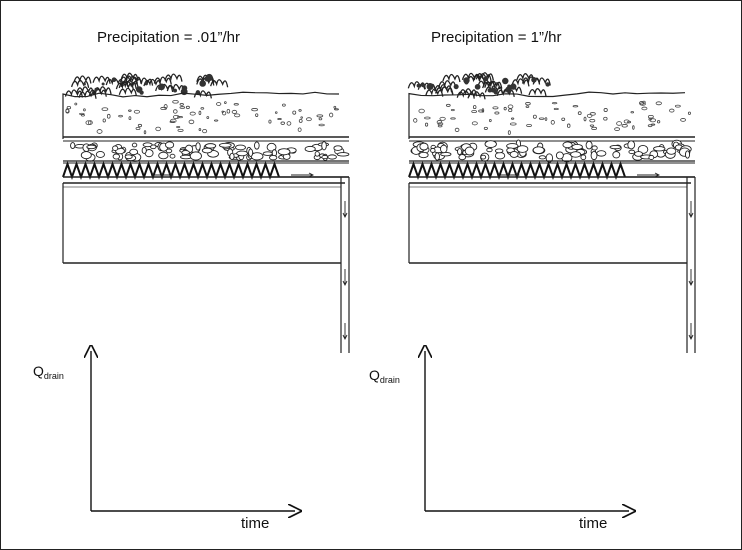 The width and height of the screenshot is (742, 550). What do you see at coordinates (201, 94) in the screenshot?
I see `soil-surface` at bounding box center [201, 94].